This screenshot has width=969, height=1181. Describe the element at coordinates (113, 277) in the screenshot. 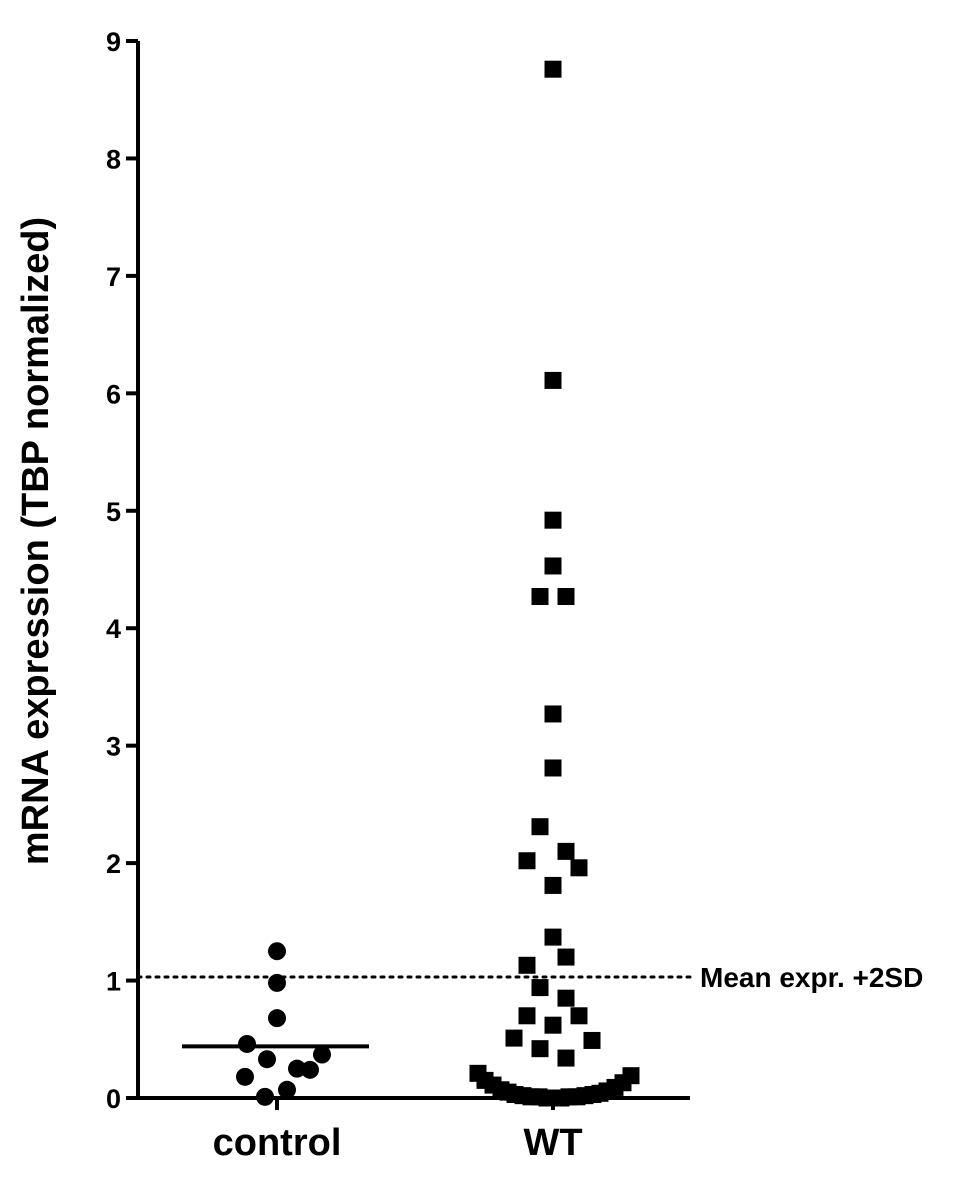

I see `y-tick-label-7: 7` at that location.